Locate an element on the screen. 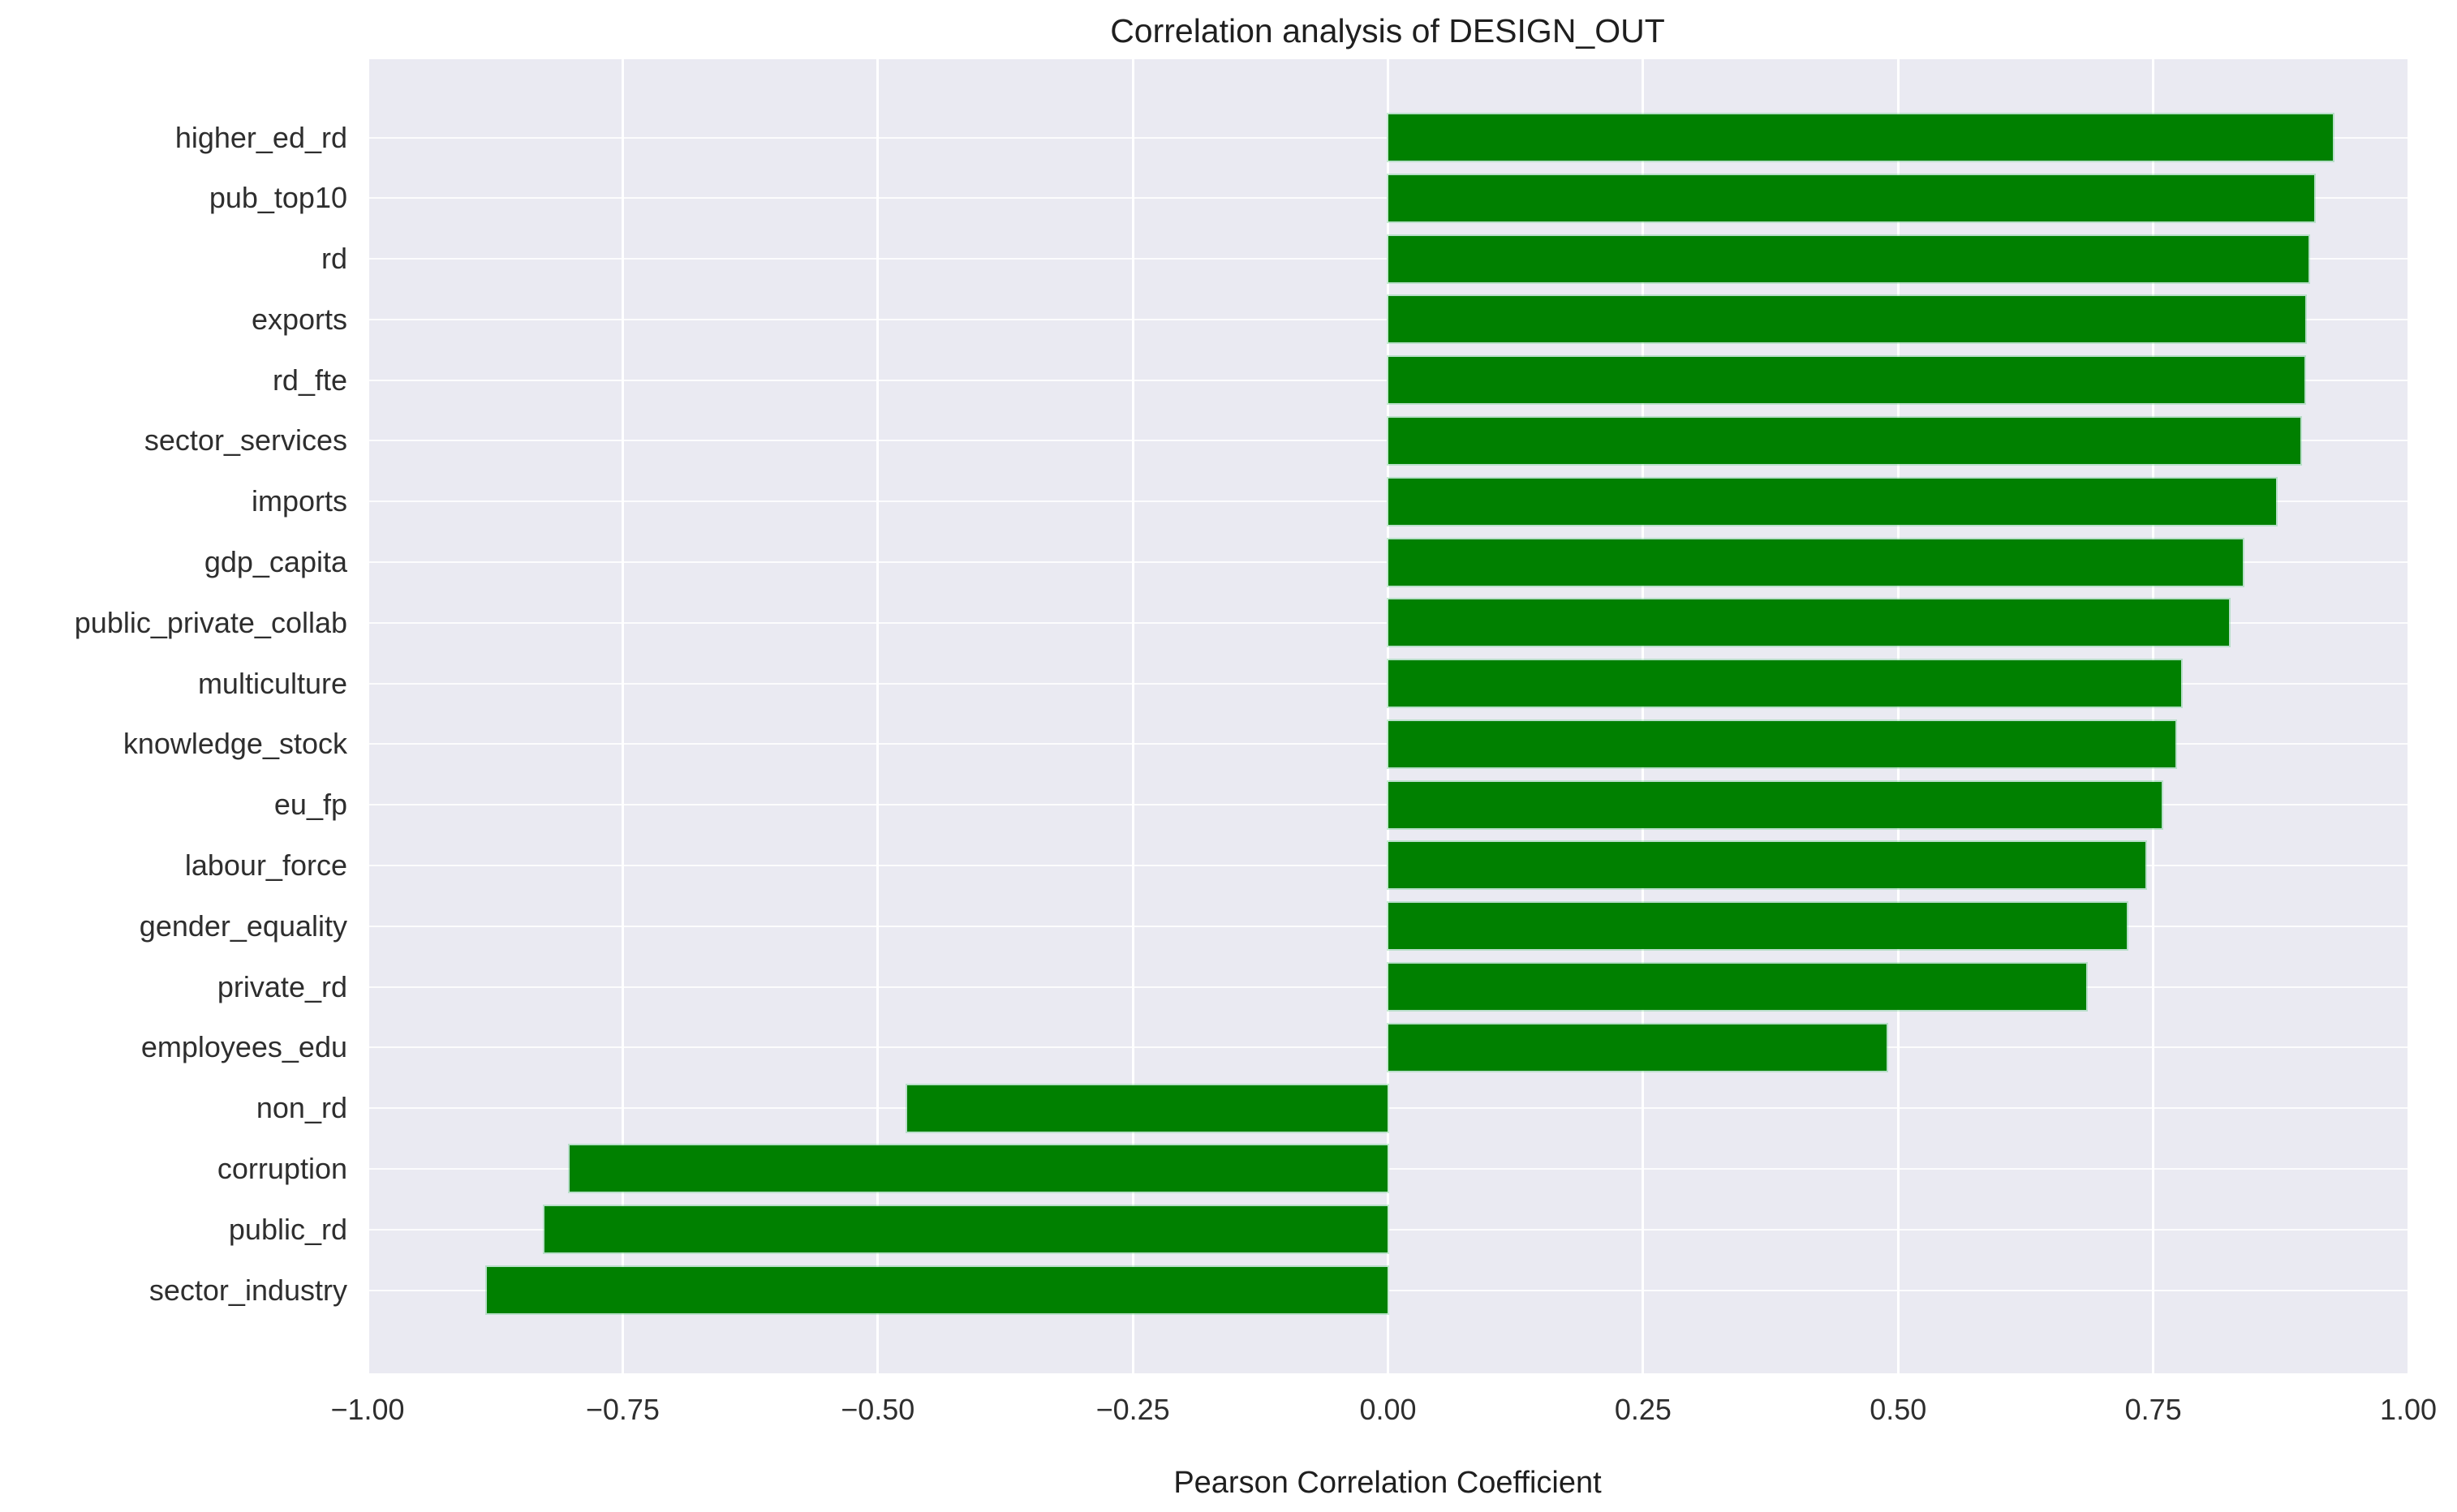  y-tick-label-eu_fp: eu_fp is located at coordinates (310, 805).